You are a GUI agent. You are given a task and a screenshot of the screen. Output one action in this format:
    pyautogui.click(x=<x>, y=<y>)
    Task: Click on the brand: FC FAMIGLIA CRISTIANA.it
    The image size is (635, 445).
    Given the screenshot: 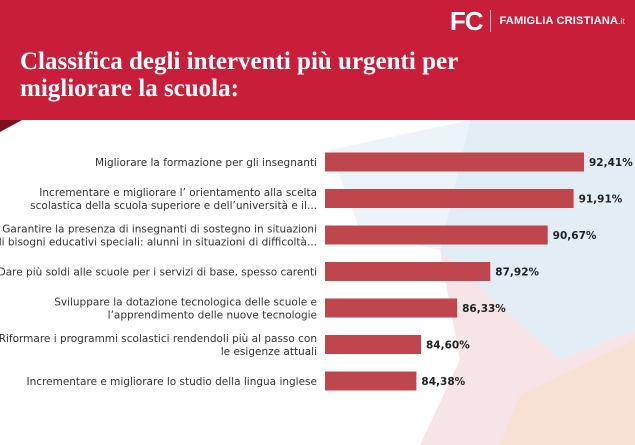 What is the action you would take?
    pyautogui.click(x=537, y=21)
    